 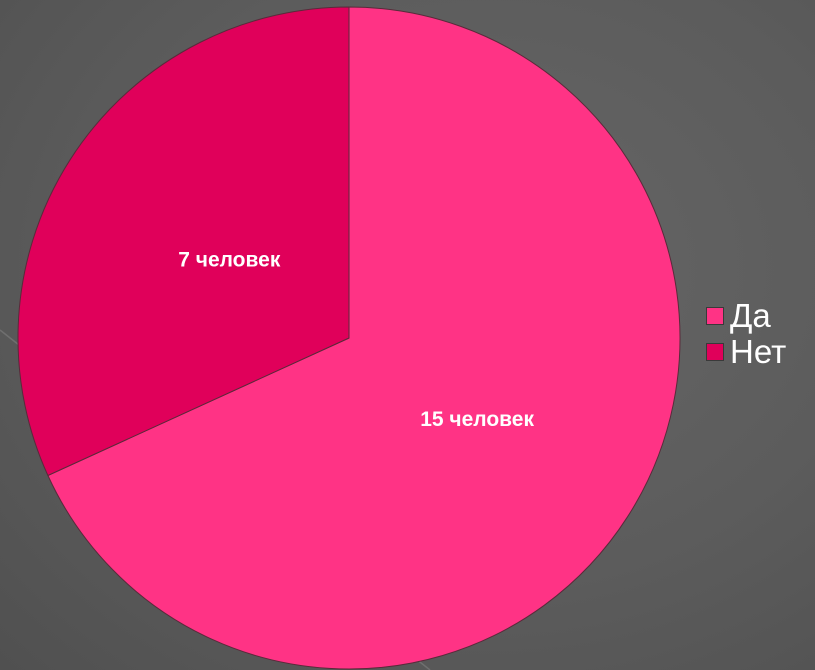 What do you see at coordinates (715, 316) in the screenshot?
I see `legend-swatch-da` at bounding box center [715, 316].